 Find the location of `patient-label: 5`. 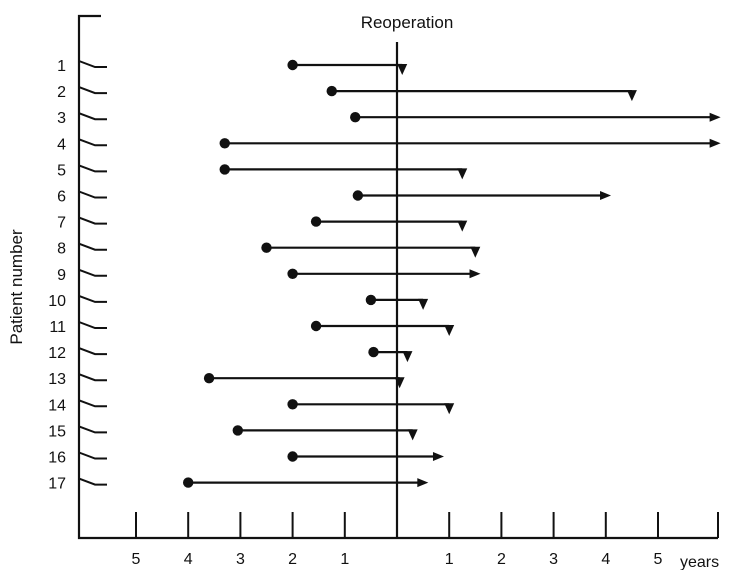

patient-label: 5 is located at coordinates (61, 170).